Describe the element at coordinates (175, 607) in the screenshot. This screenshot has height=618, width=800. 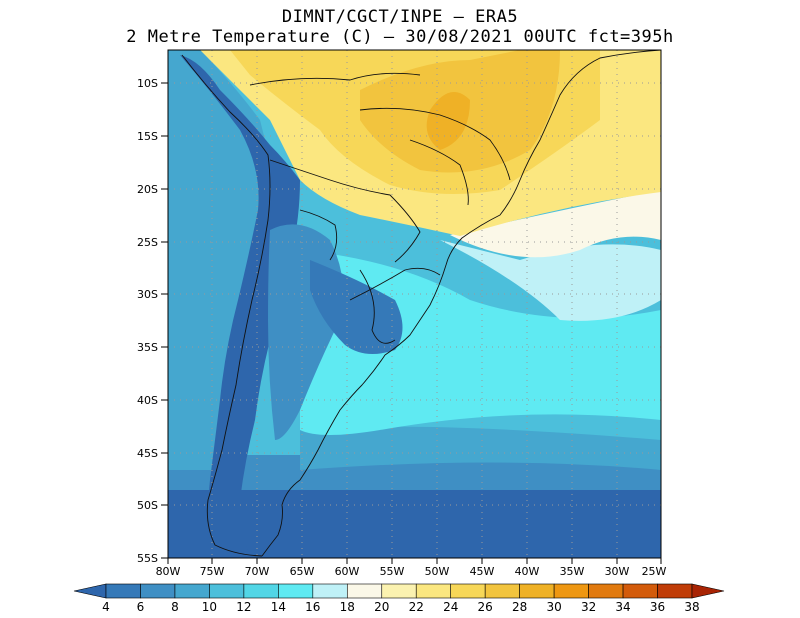
I see `colorbar-label: 8` at that location.